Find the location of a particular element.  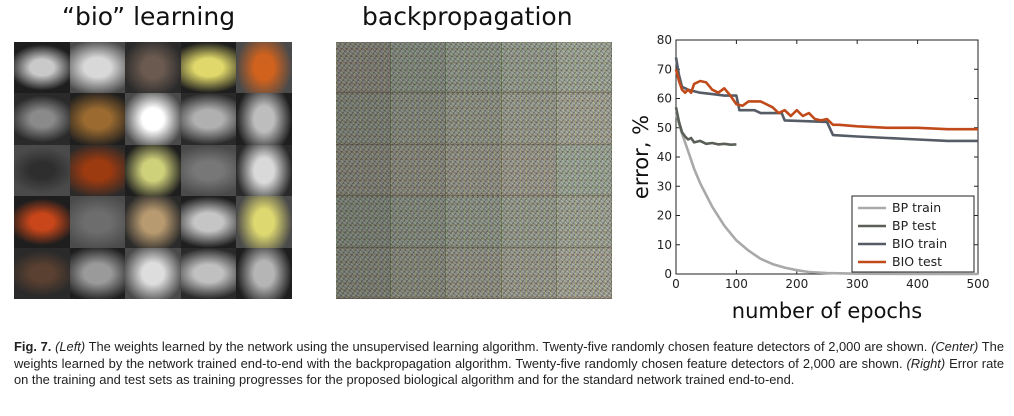

left-panel-title: “bio” learning is located at coordinates (149, 16).